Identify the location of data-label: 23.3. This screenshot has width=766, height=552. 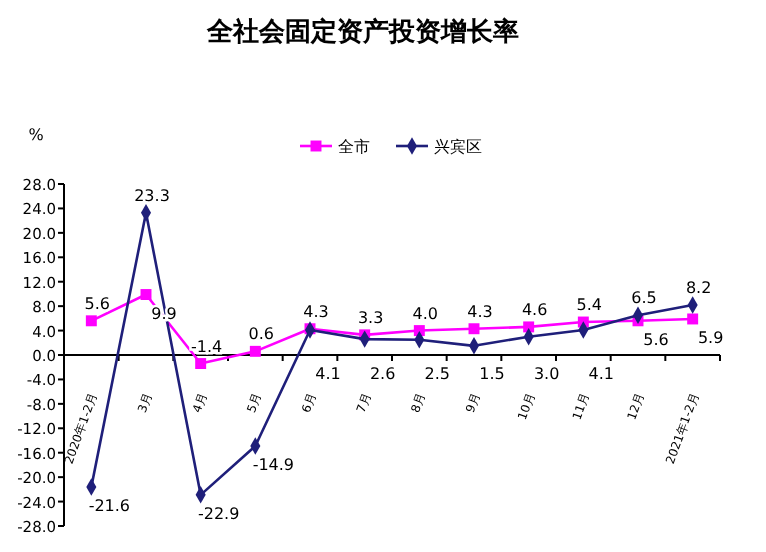
(152, 195).